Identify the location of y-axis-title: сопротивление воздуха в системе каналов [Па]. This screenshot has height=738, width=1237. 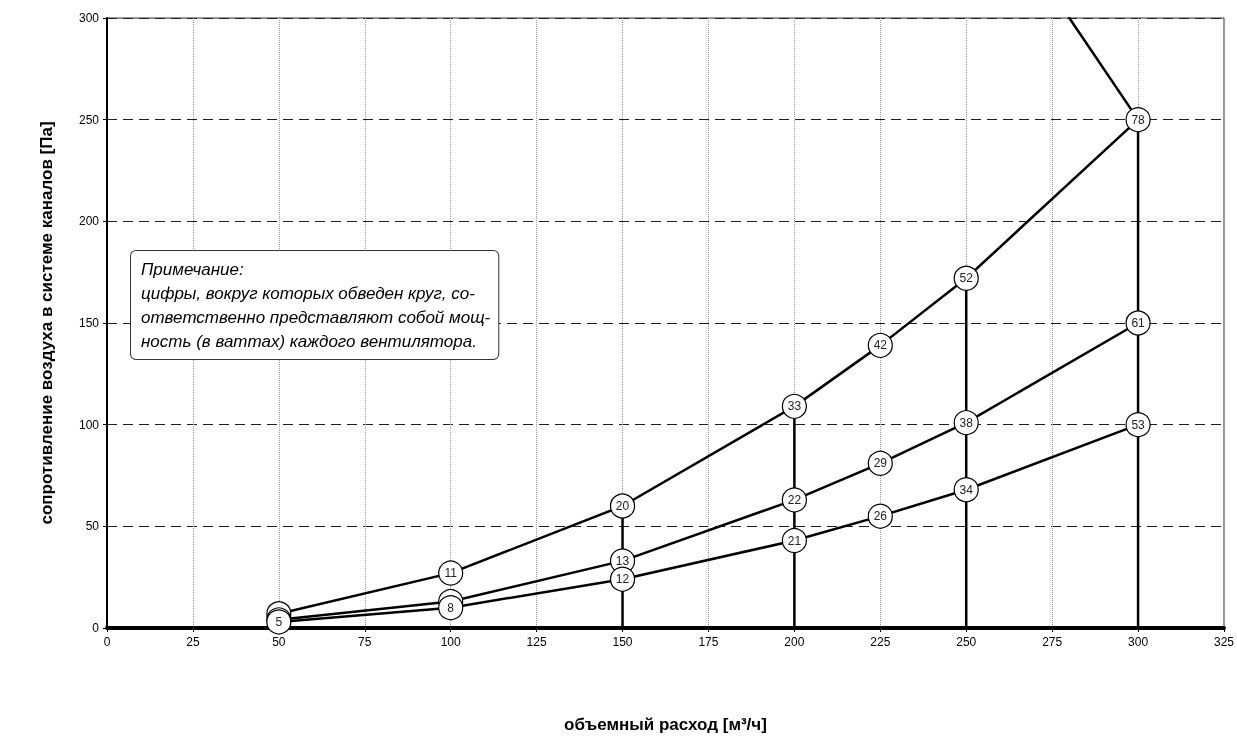
(46, 323).